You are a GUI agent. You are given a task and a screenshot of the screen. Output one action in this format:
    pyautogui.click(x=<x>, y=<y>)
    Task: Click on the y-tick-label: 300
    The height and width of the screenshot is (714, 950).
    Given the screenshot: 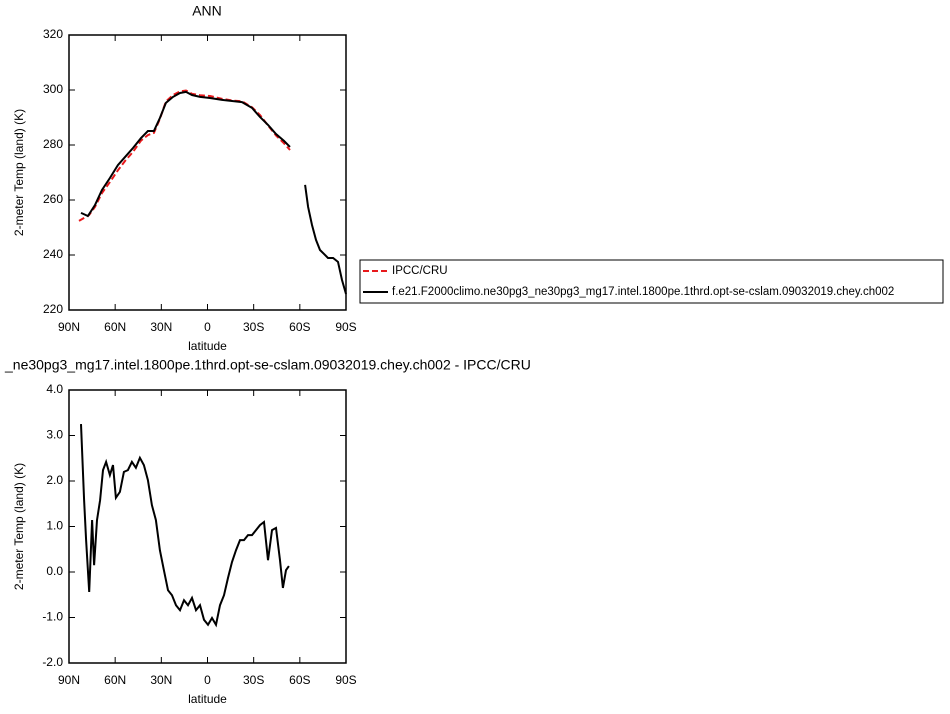 What is the action you would take?
    pyautogui.click(x=53, y=89)
    